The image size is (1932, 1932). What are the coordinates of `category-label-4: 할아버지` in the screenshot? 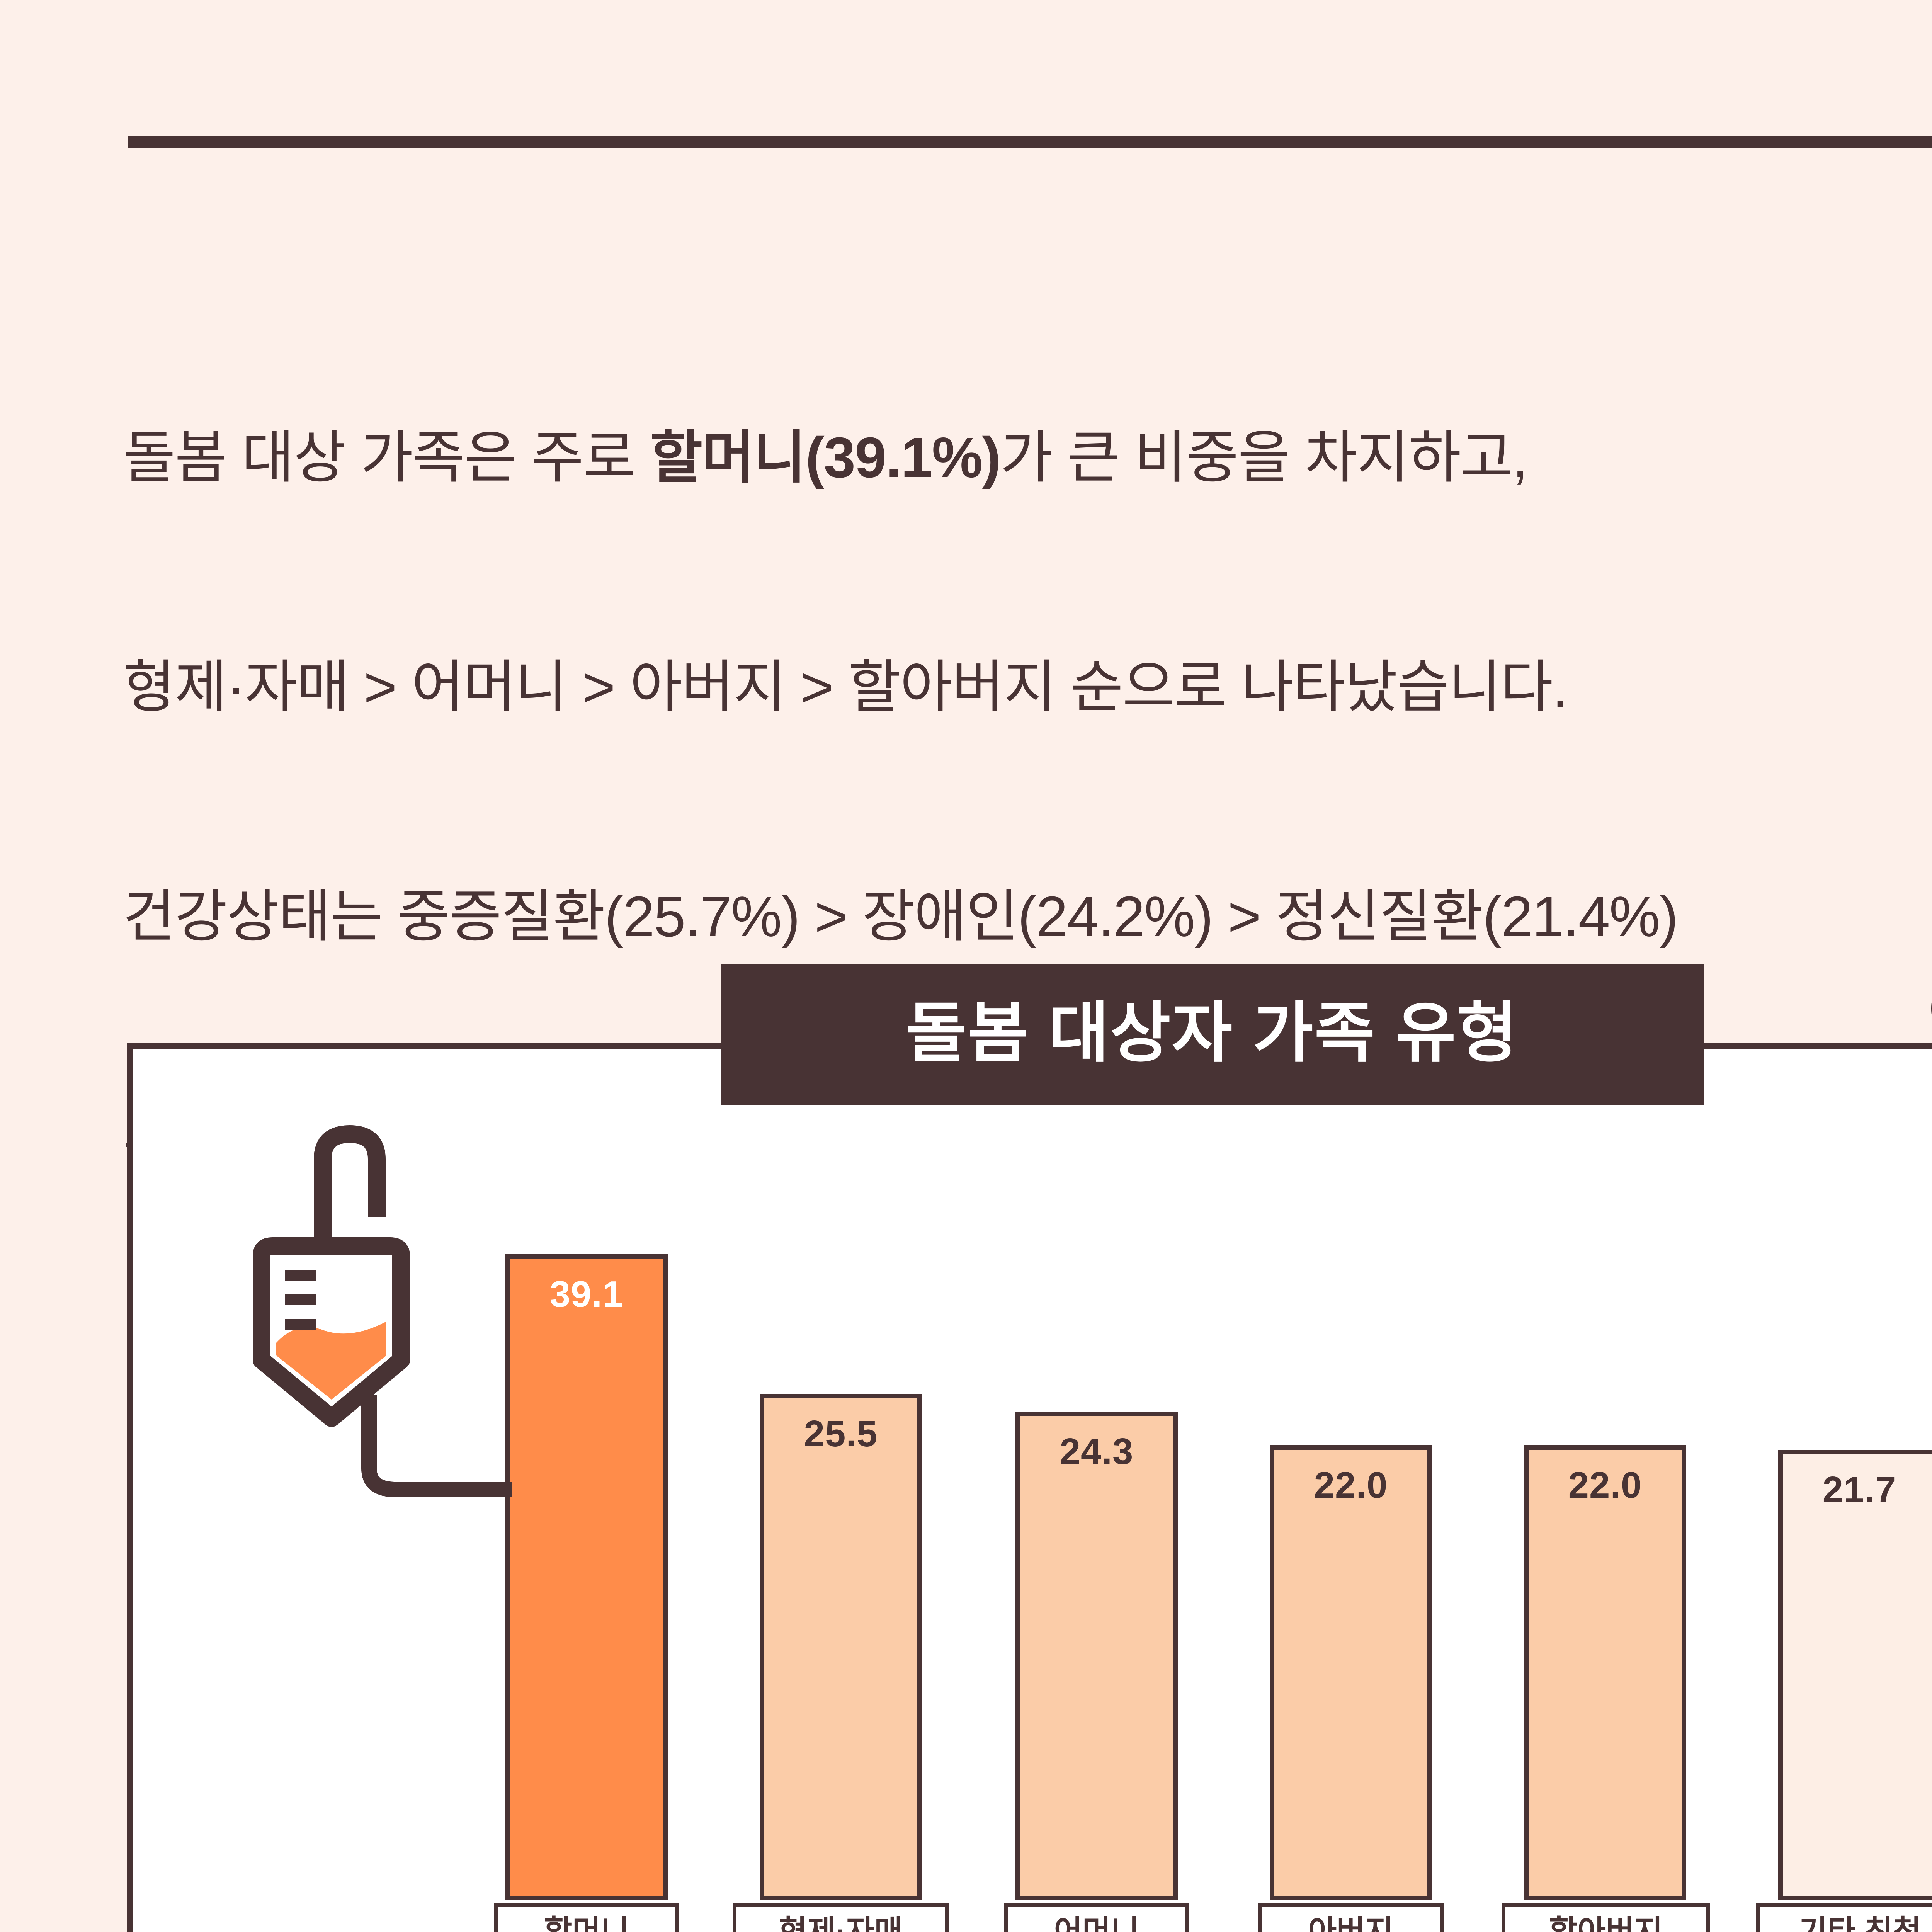 It's located at (1606, 1923).